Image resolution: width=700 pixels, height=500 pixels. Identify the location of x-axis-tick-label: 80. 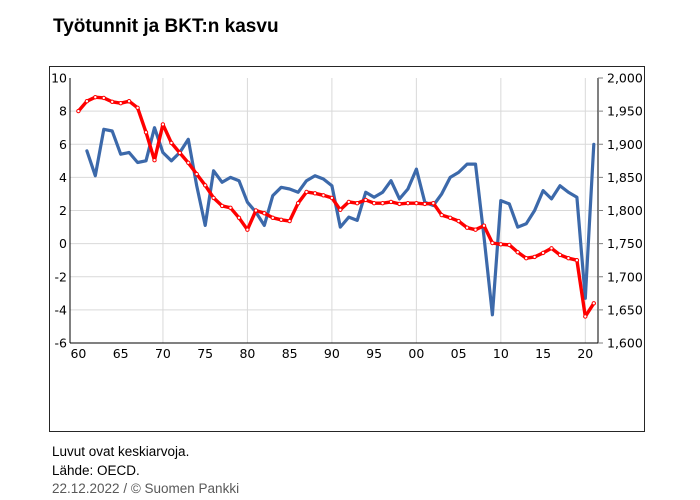
(247, 353).